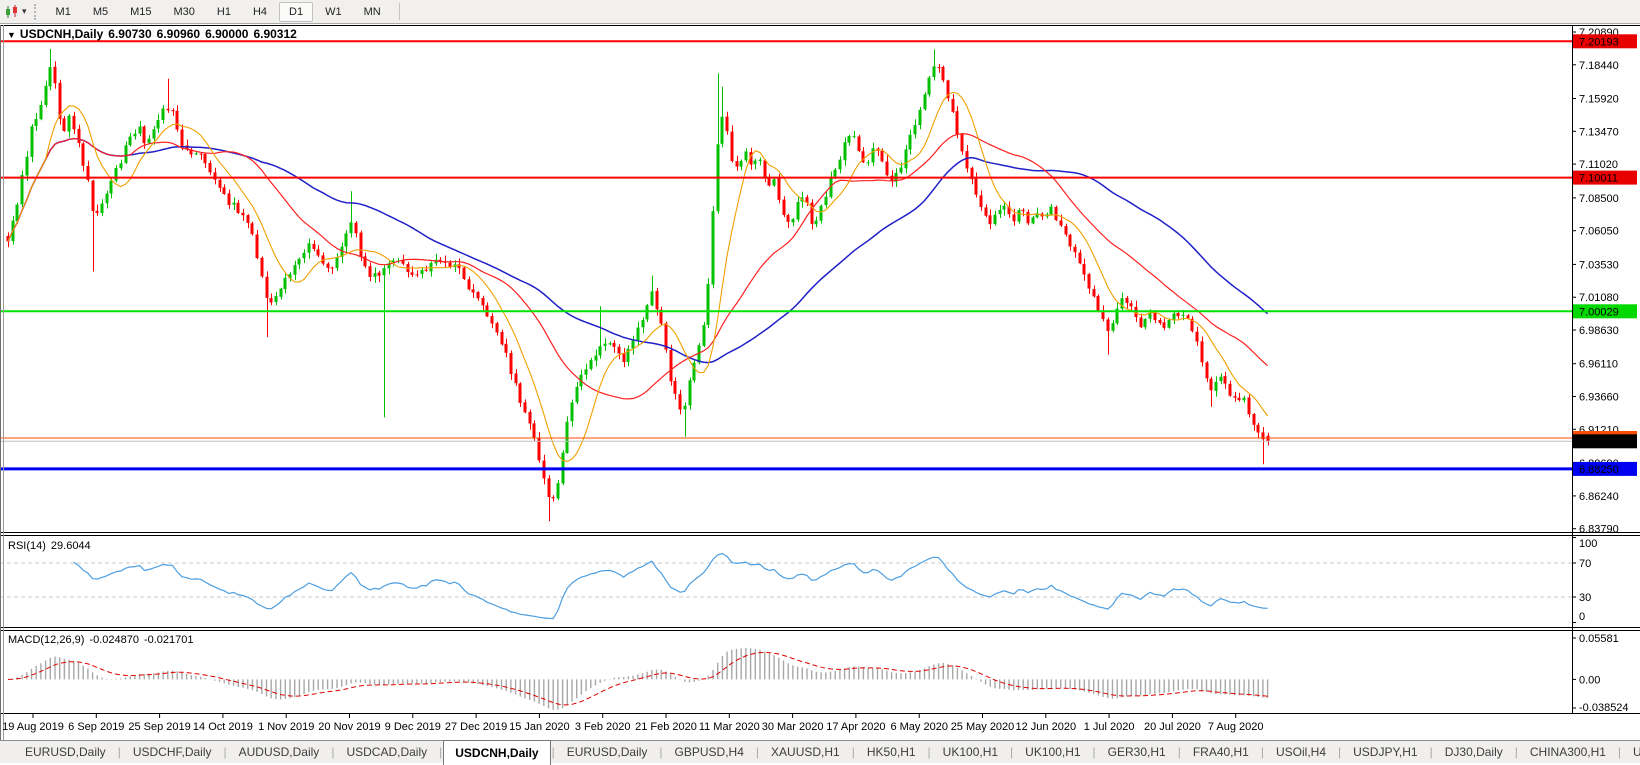 Image resolution: width=1640 pixels, height=765 pixels. Describe the element at coordinates (372, 11) in the screenshot. I see `timeframe-button-mn: MN` at that location.